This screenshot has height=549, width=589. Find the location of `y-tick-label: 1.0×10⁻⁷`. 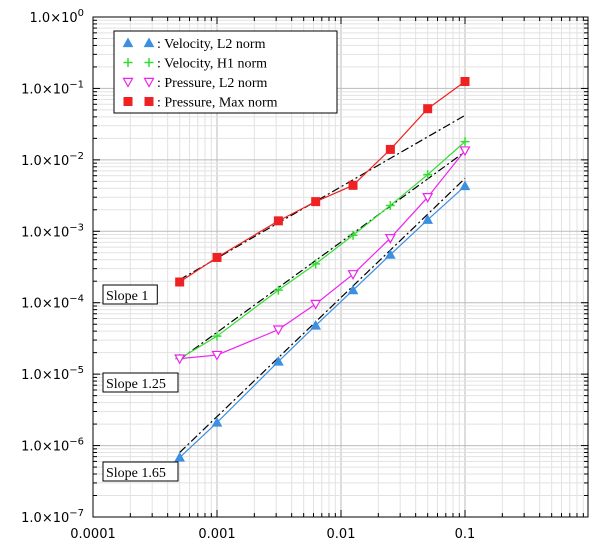

y-tick-label: 1.0×10⁻⁷ is located at coordinates (52, 517).